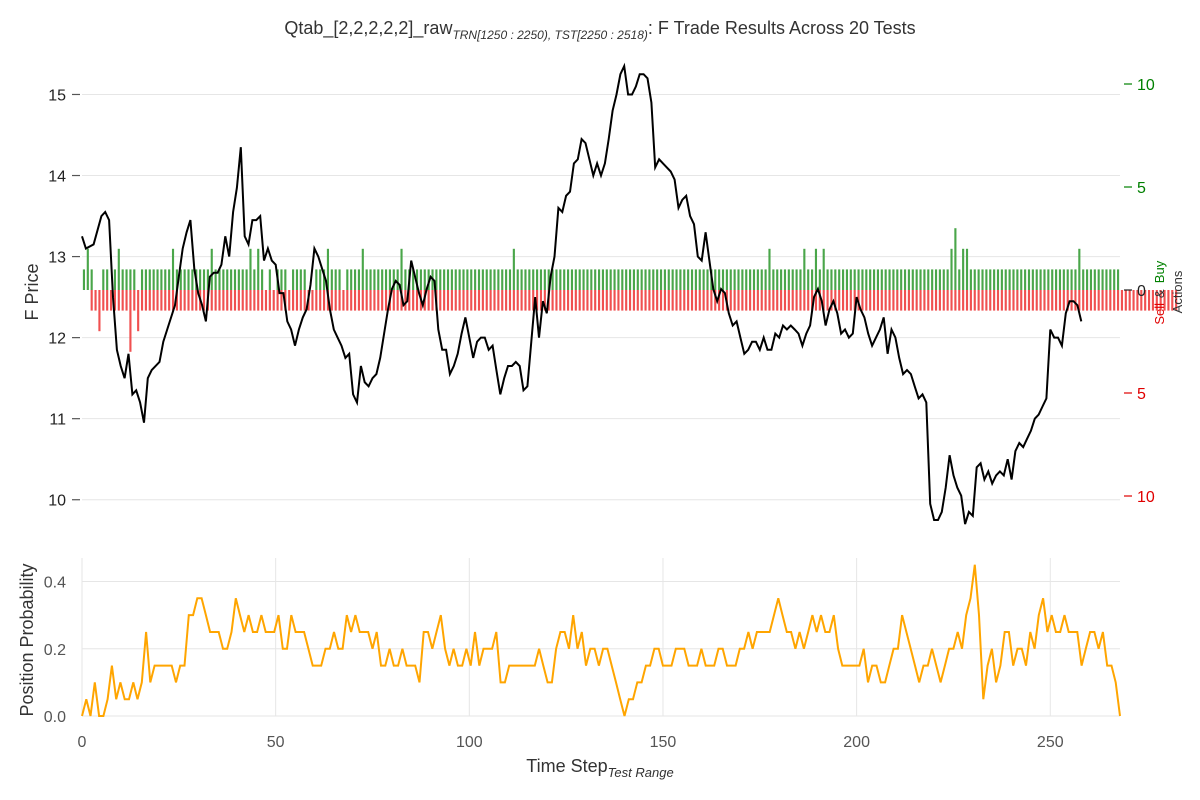 The height and width of the screenshot is (800, 1200). Describe the element at coordinates (549, 35) in the screenshot. I see `chart-title-subscript: TRN[1250 : 2250), TST[2250 : 2518)` at that location.